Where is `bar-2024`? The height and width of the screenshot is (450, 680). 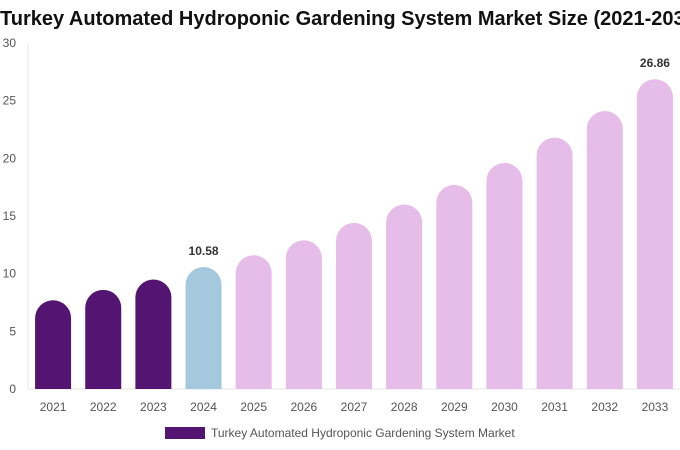 bar-2024 is located at coordinates (203, 327).